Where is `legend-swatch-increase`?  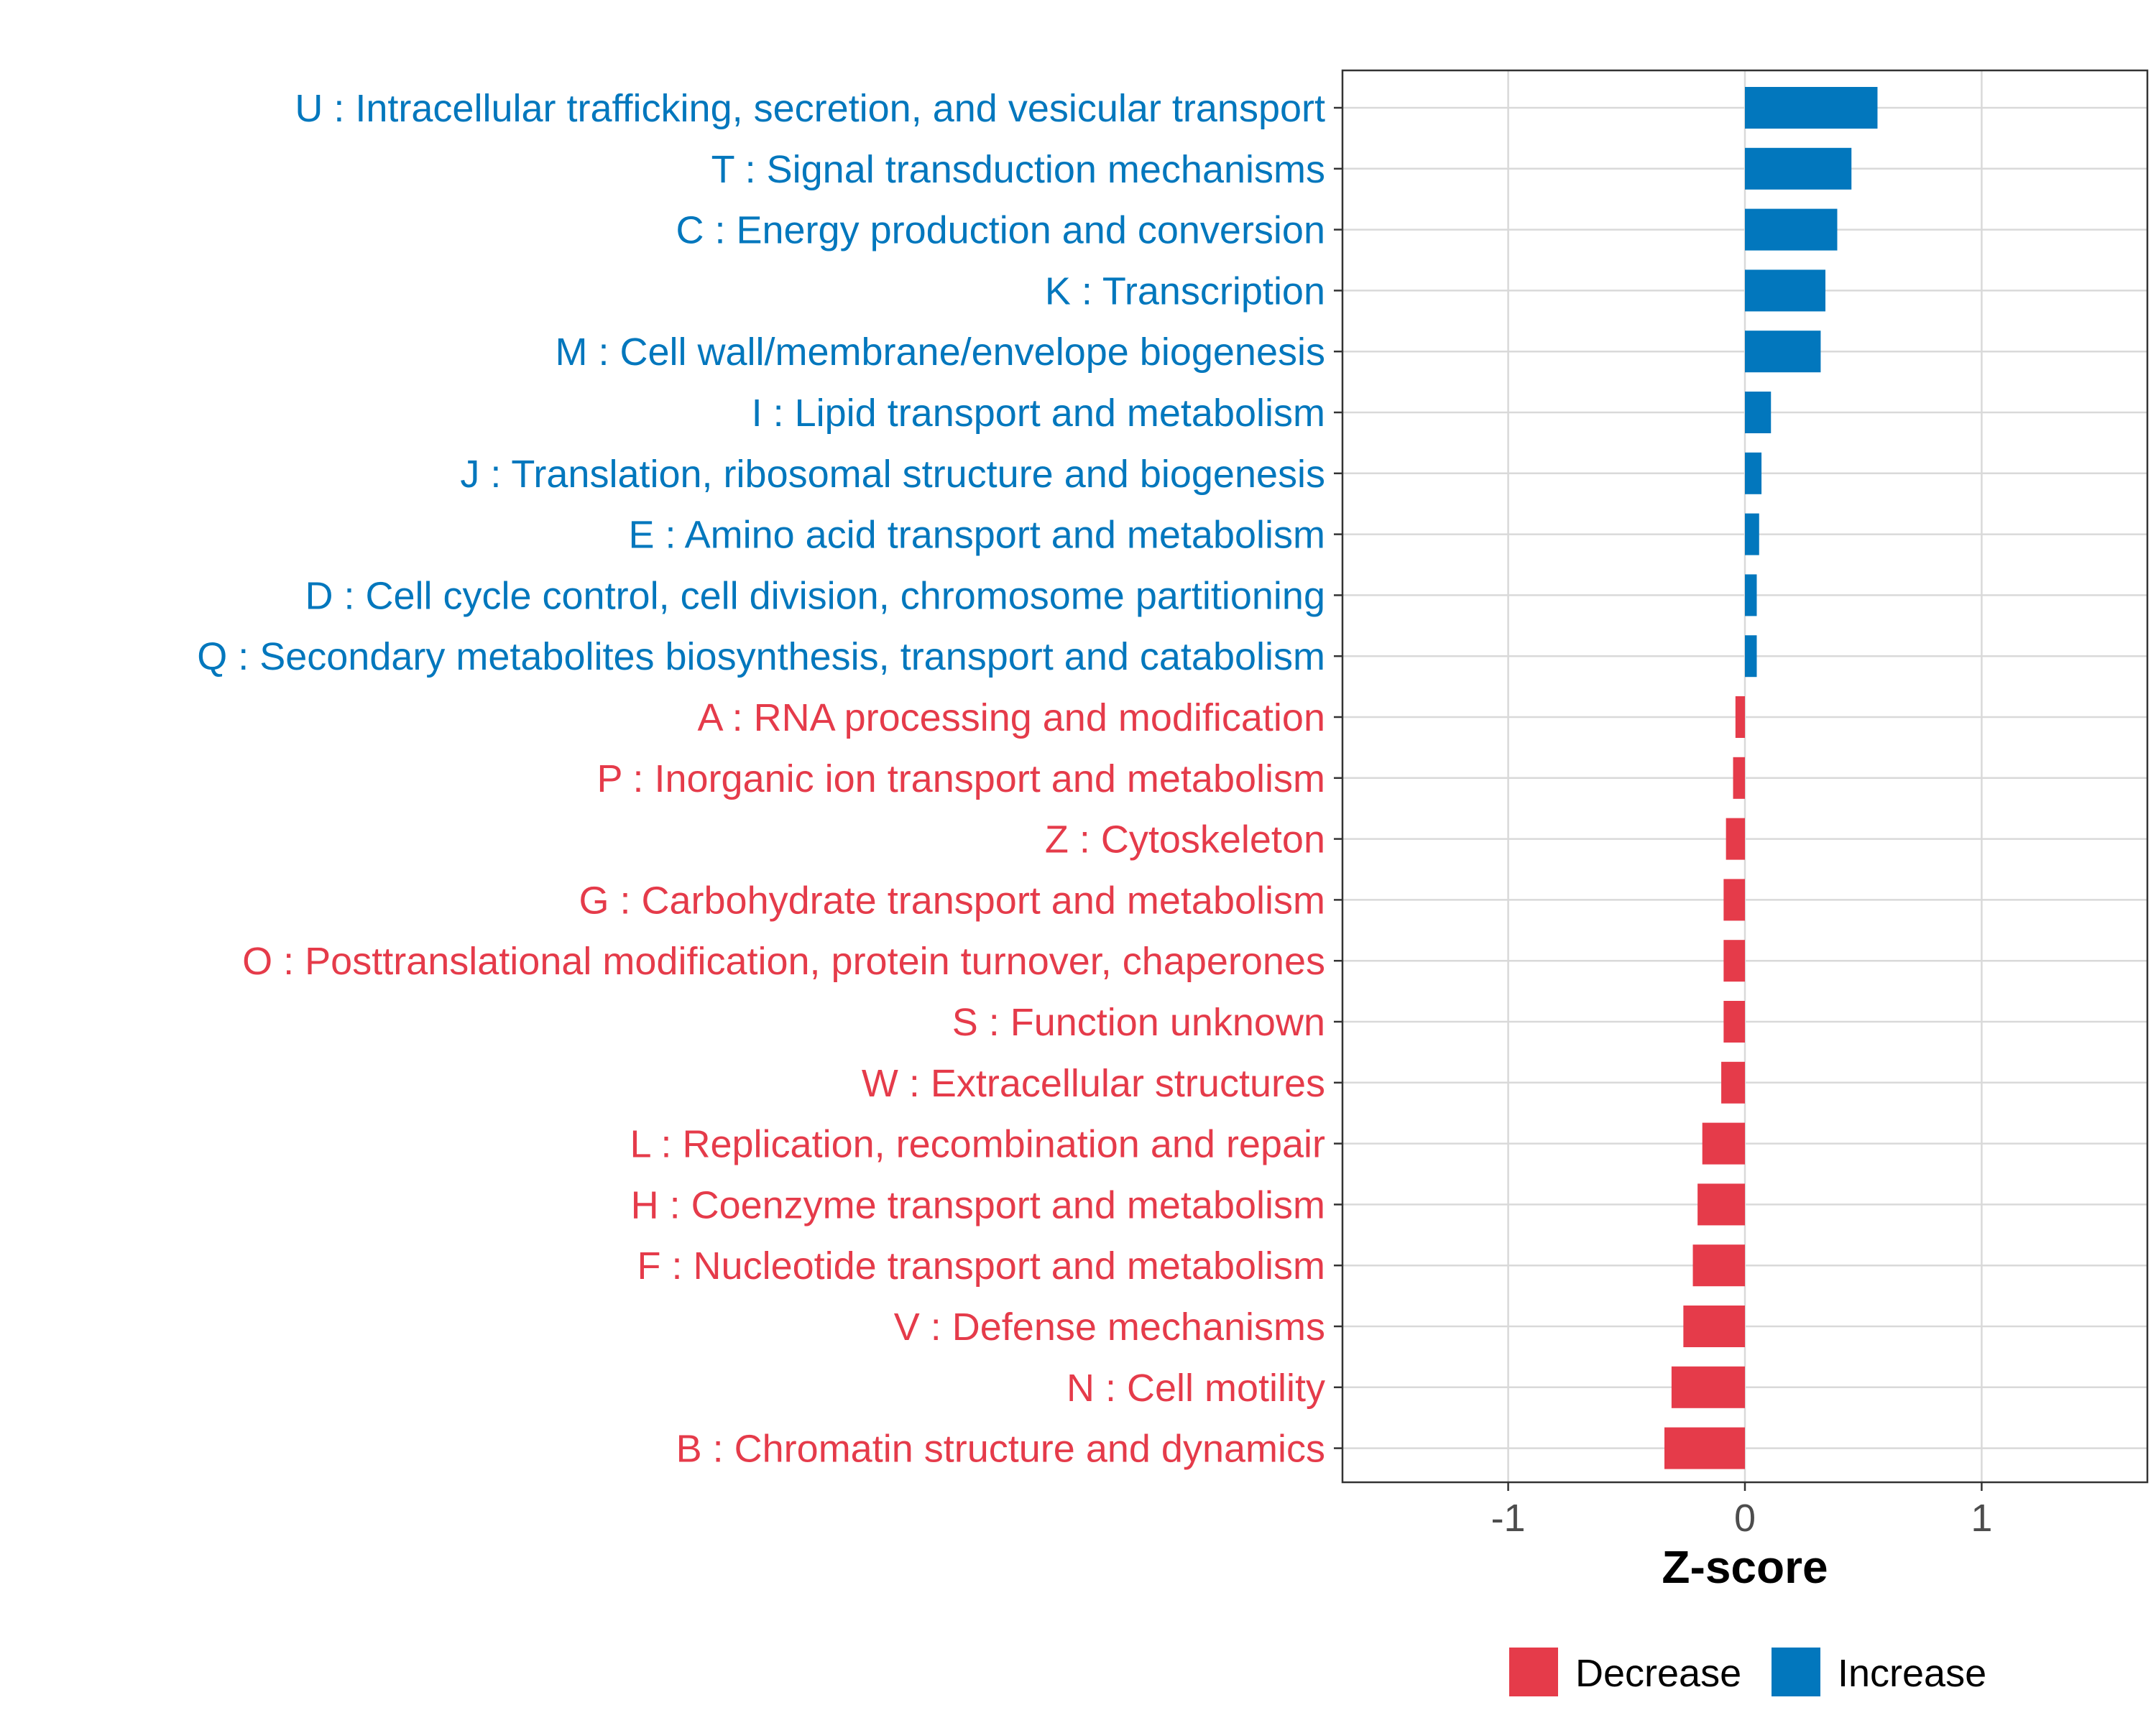
legend-swatch-increase is located at coordinates (1796, 1672).